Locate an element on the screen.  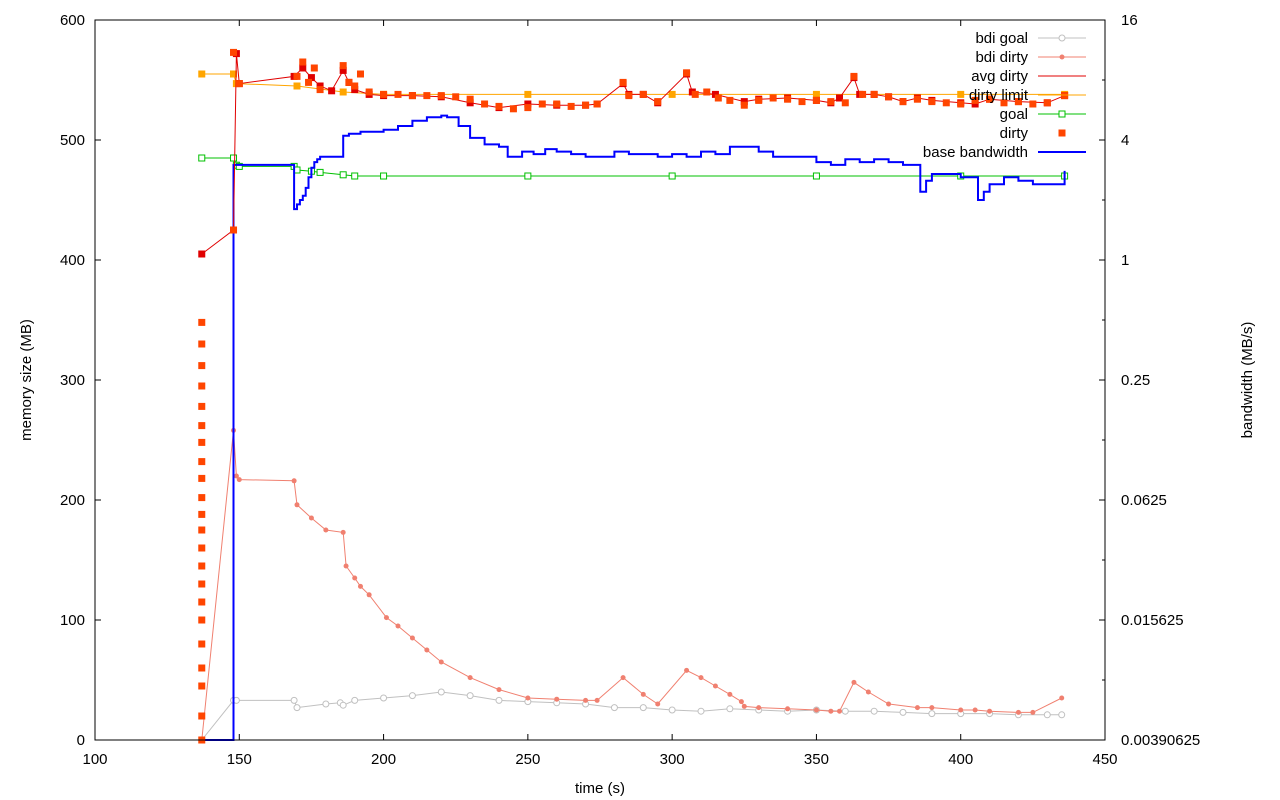
y-tick-label: 0 is located at coordinates (81, 740).